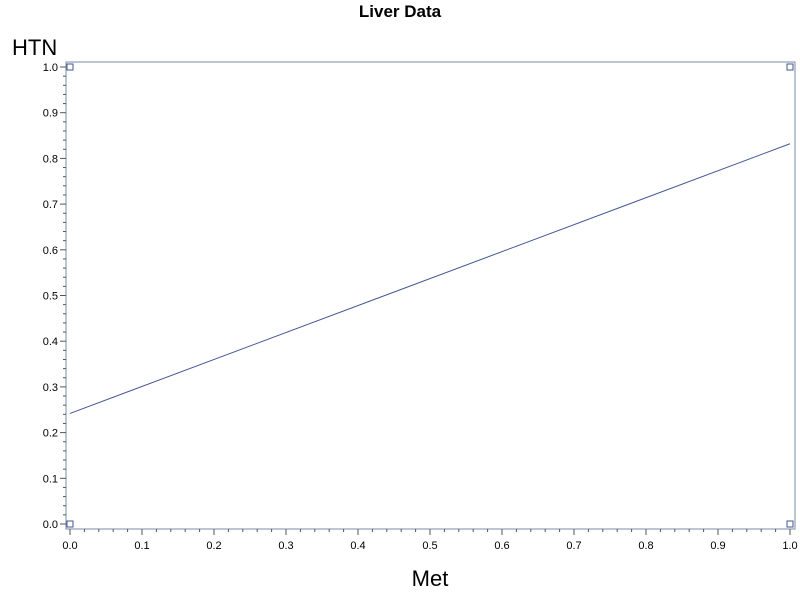 The width and height of the screenshot is (800, 600). I want to click on x-tick-label: 0.8, so click(645, 546).